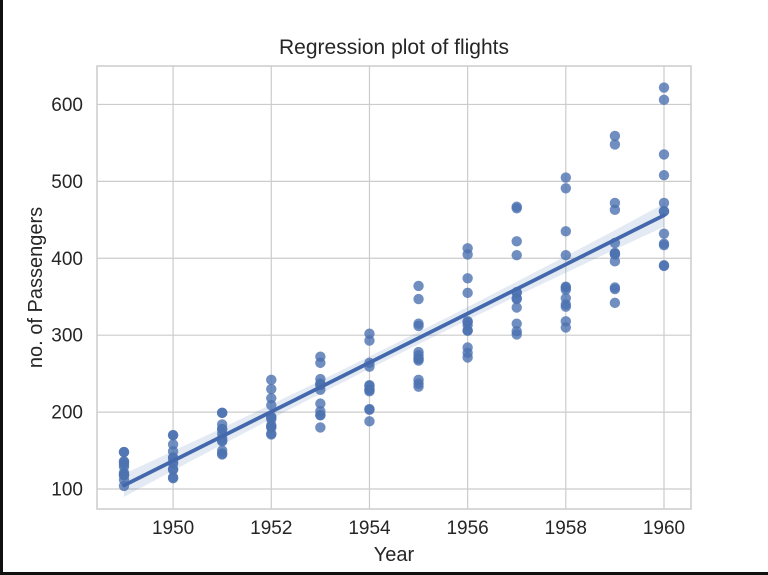  Describe the element at coordinates (67, 336) in the screenshot. I see `y-tick-label: 300` at that location.